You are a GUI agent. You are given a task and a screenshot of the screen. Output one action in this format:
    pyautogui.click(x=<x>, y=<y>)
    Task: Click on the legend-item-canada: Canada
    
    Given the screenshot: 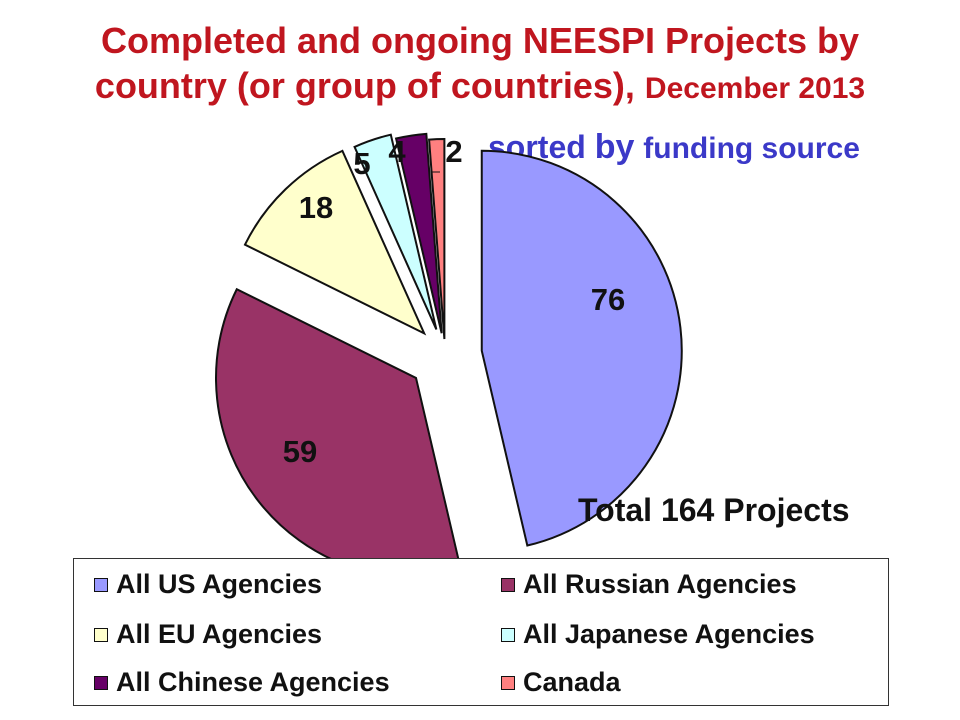 What is the action you would take?
    pyautogui.click(x=561, y=682)
    